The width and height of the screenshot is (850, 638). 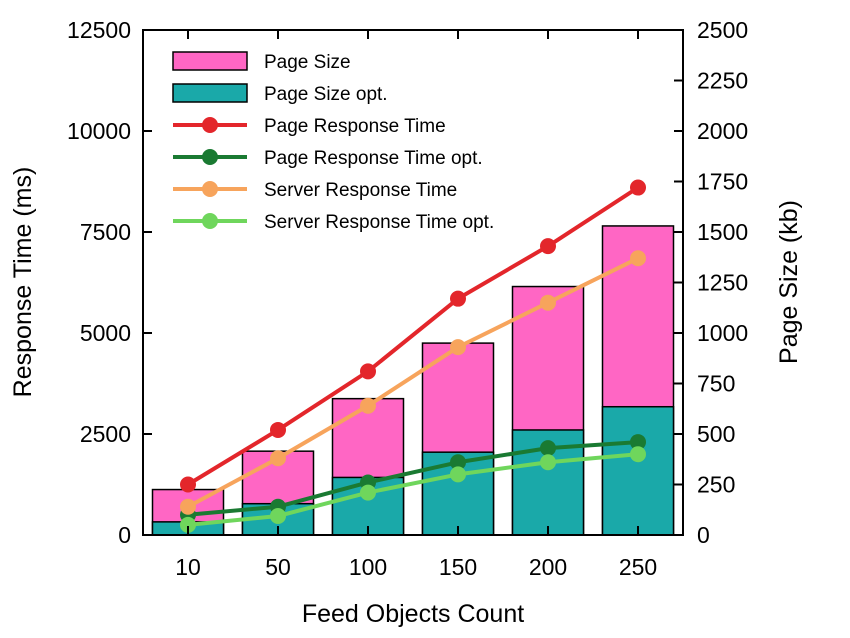 I want to click on y-right-tick-label: 500, so click(x=716, y=434).